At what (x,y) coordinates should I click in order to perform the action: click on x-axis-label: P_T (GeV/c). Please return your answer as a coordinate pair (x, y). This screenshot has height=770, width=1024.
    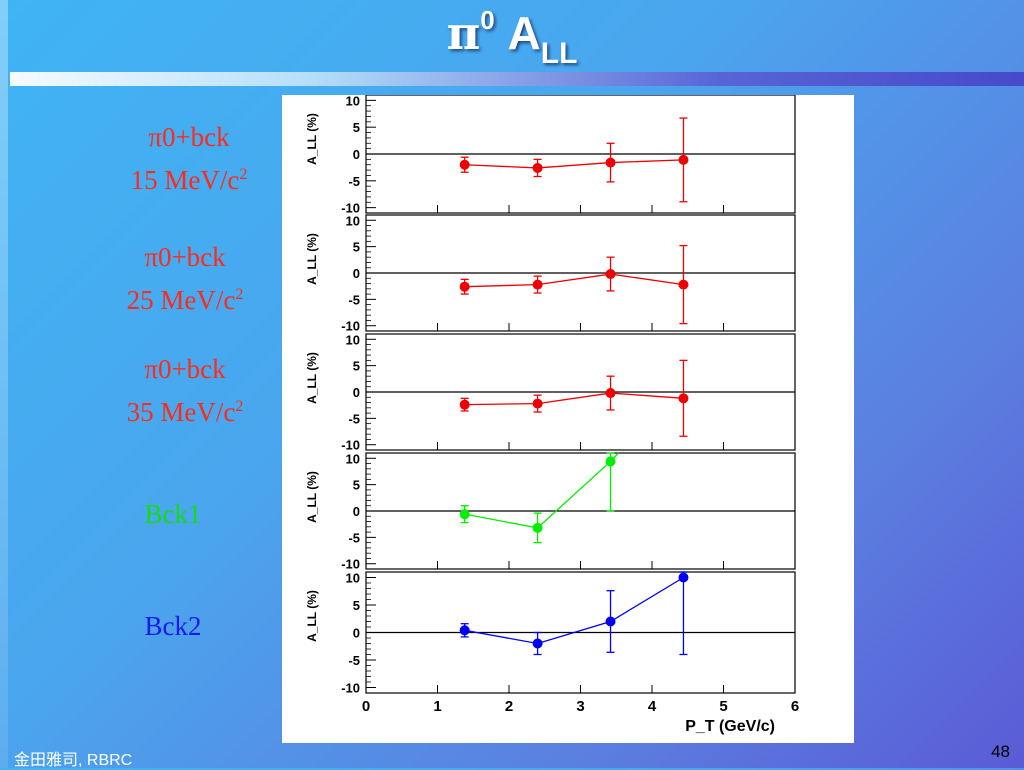
    Looking at the image, I should click on (730, 726).